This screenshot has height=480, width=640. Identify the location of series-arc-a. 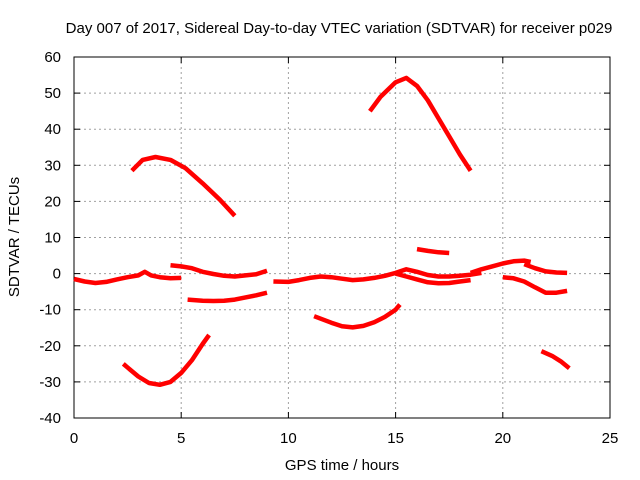
(183, 186).